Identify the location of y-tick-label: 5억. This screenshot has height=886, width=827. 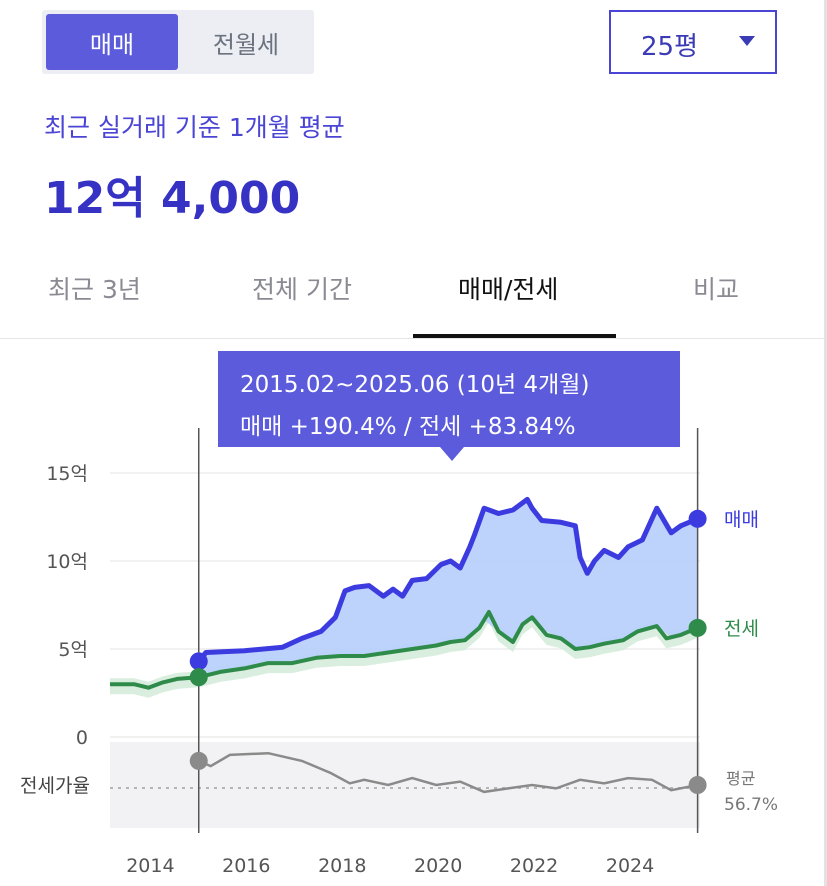
(73, 650).